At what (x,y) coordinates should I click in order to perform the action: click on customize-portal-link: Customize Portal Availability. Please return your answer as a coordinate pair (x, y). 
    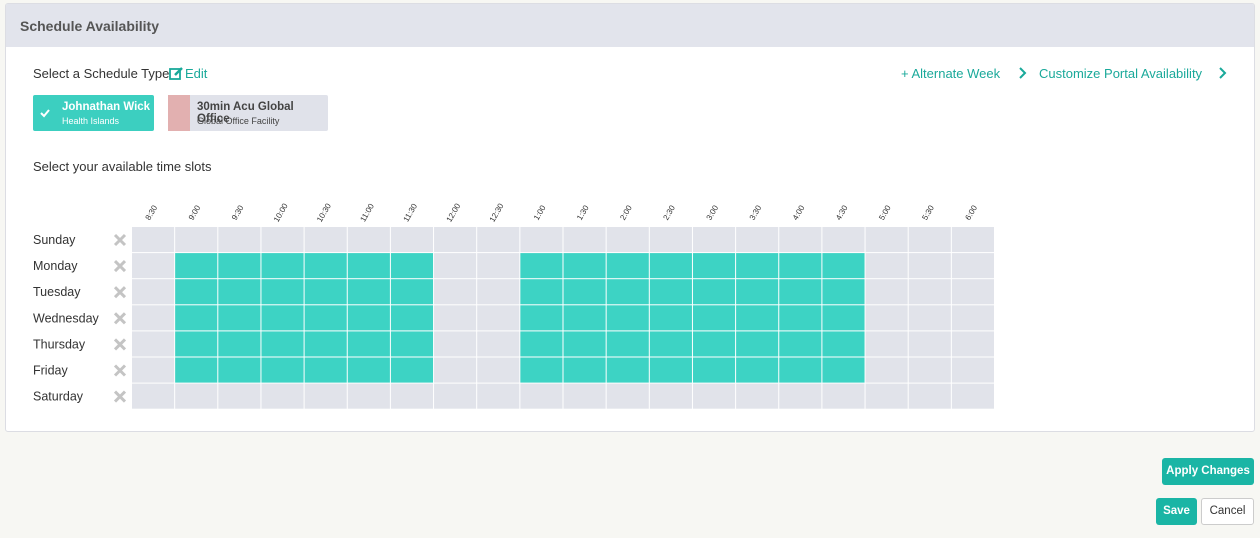
    Looking at the image, I should click on (1121, 73).